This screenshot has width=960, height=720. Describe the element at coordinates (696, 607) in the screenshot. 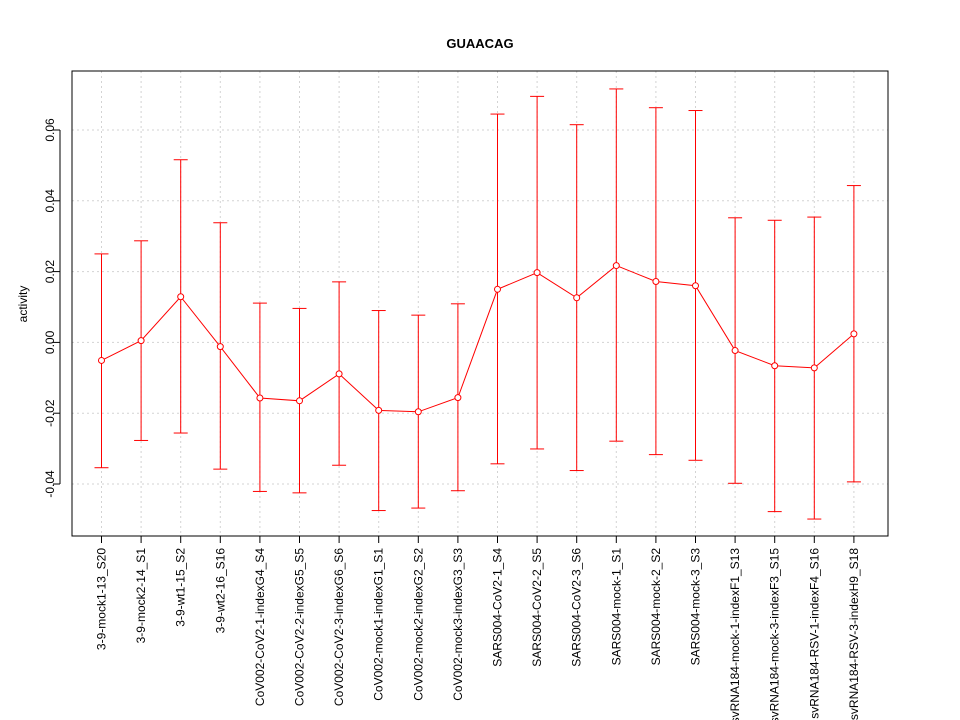

I see `x-tick-label: SARS004-mock-3_S3` at that location.